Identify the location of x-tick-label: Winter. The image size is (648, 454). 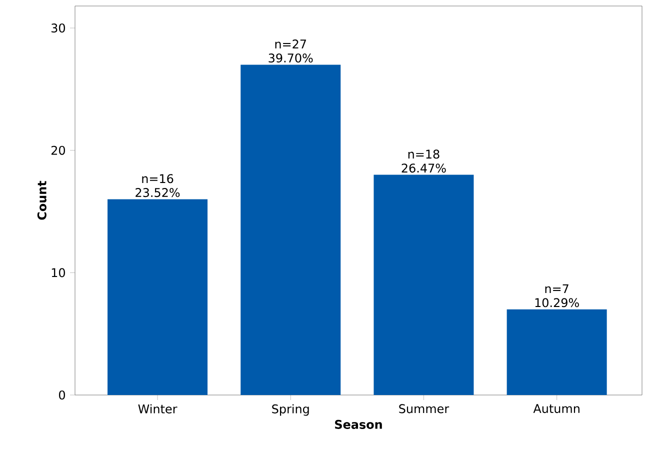
(158, 409).